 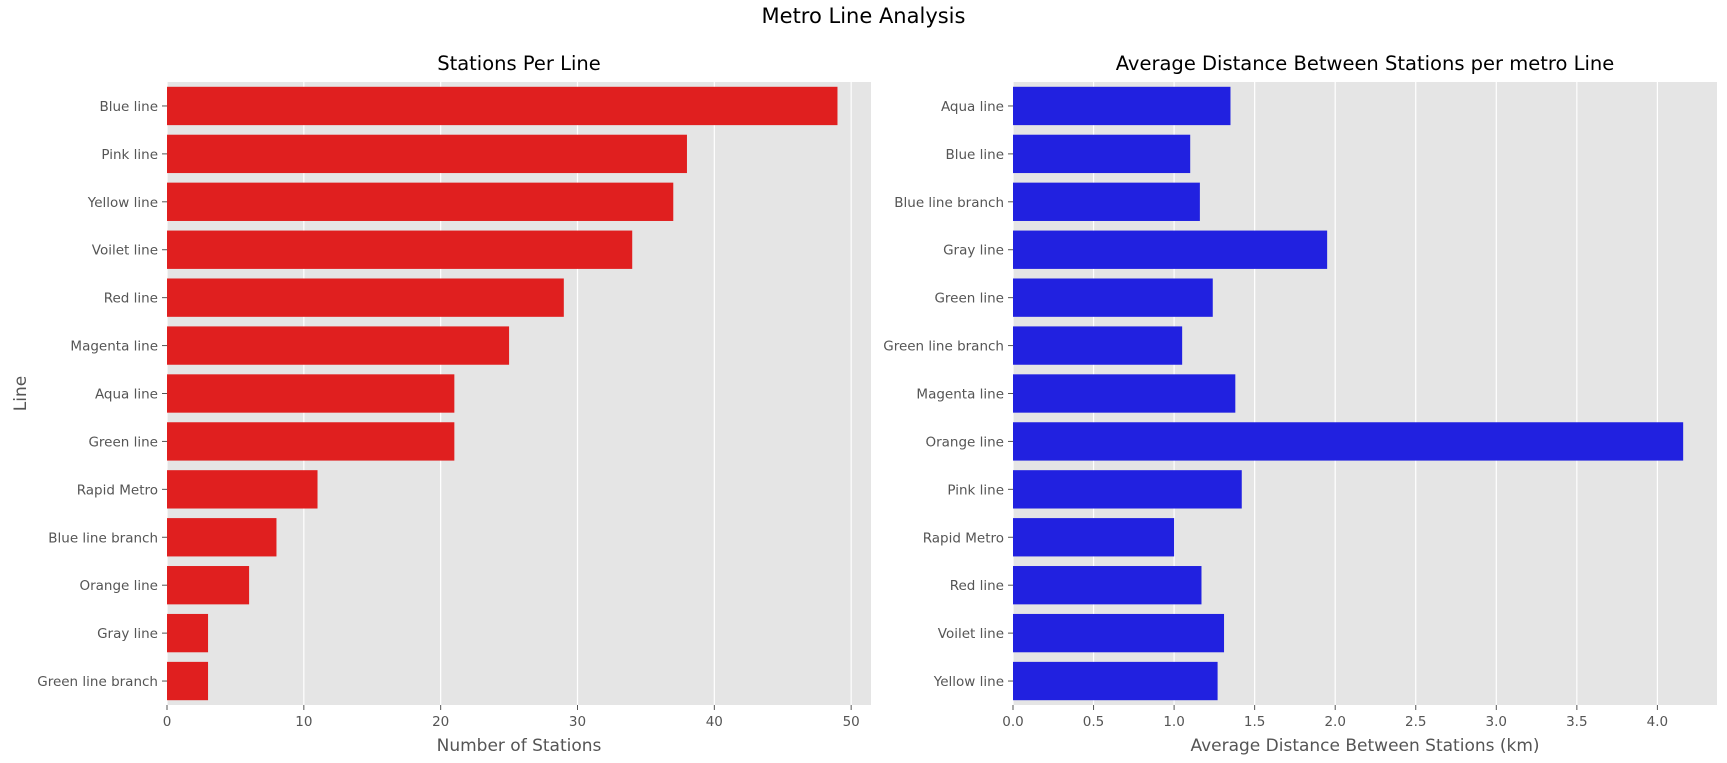 What do you see at coordinates (1173, 722) in the screenshot?
I see `x-tick-label: 1.0` at bounding box center [1173, 722].